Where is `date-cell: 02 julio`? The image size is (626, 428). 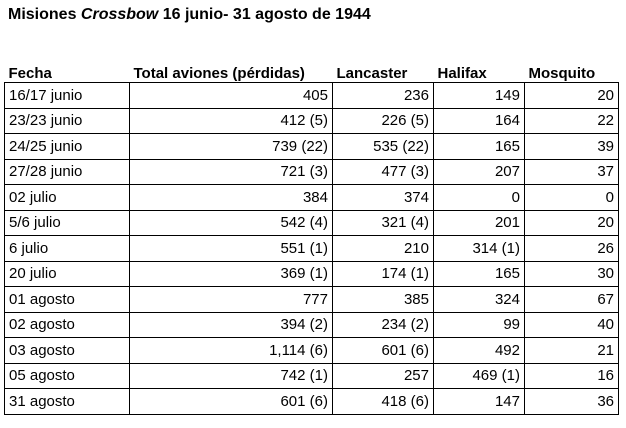 date-cell: 02 julio is located at coordinates (67, 197).